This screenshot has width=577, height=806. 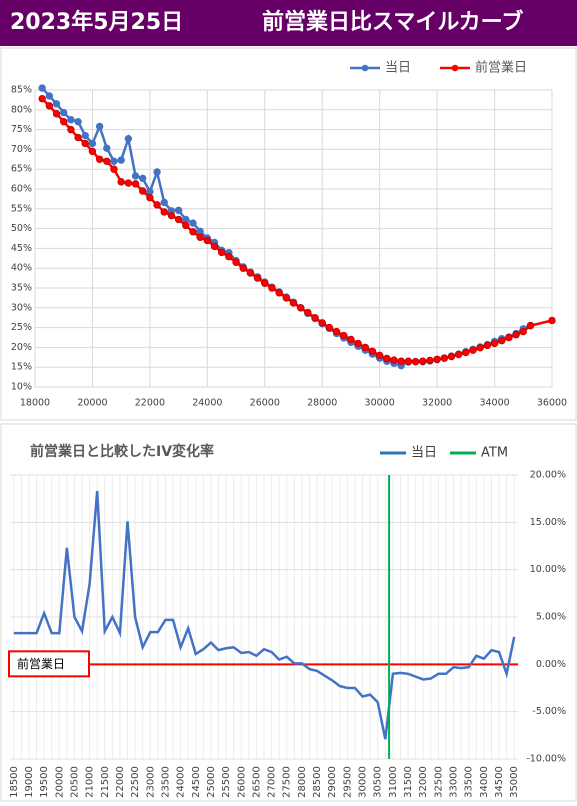 What do you see at coordinates (438, 782) in the screenshot?
I see `x-tick-label: 32500` at bounding box center [438, 782].